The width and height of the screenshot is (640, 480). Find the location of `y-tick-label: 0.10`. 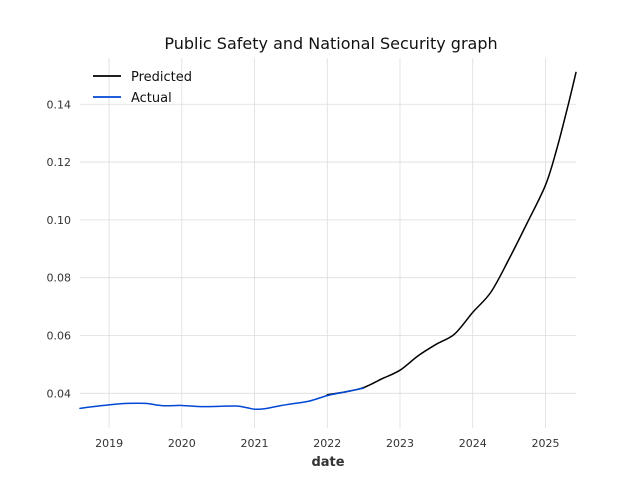

y-tick-label: 0.10 is located at coordinates (59, 220).